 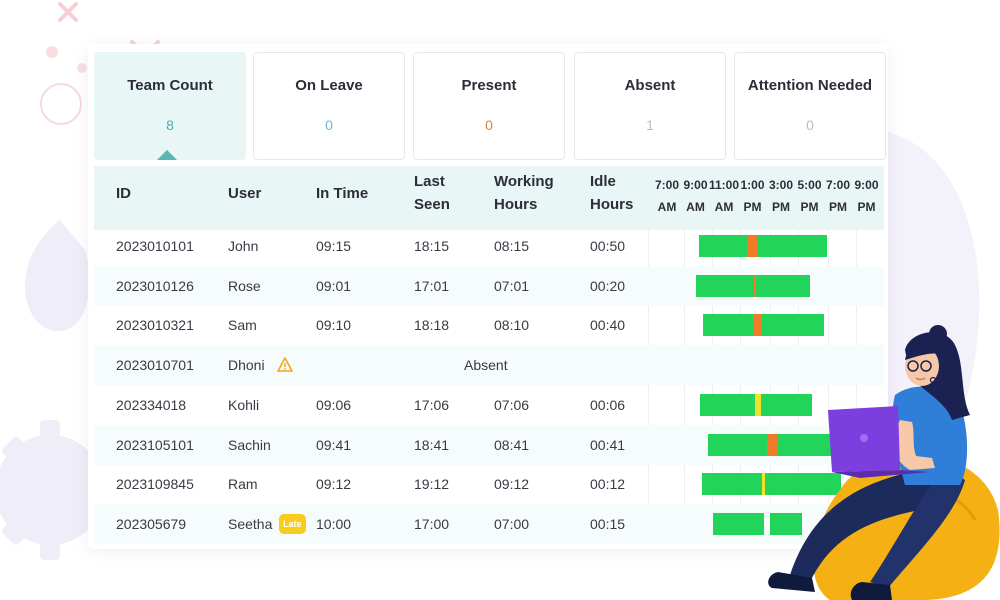 What do you see at coordinates (516, 204) in the screenshot?
I see `header-working-line2: Hours` at bounding box center [516, 204].